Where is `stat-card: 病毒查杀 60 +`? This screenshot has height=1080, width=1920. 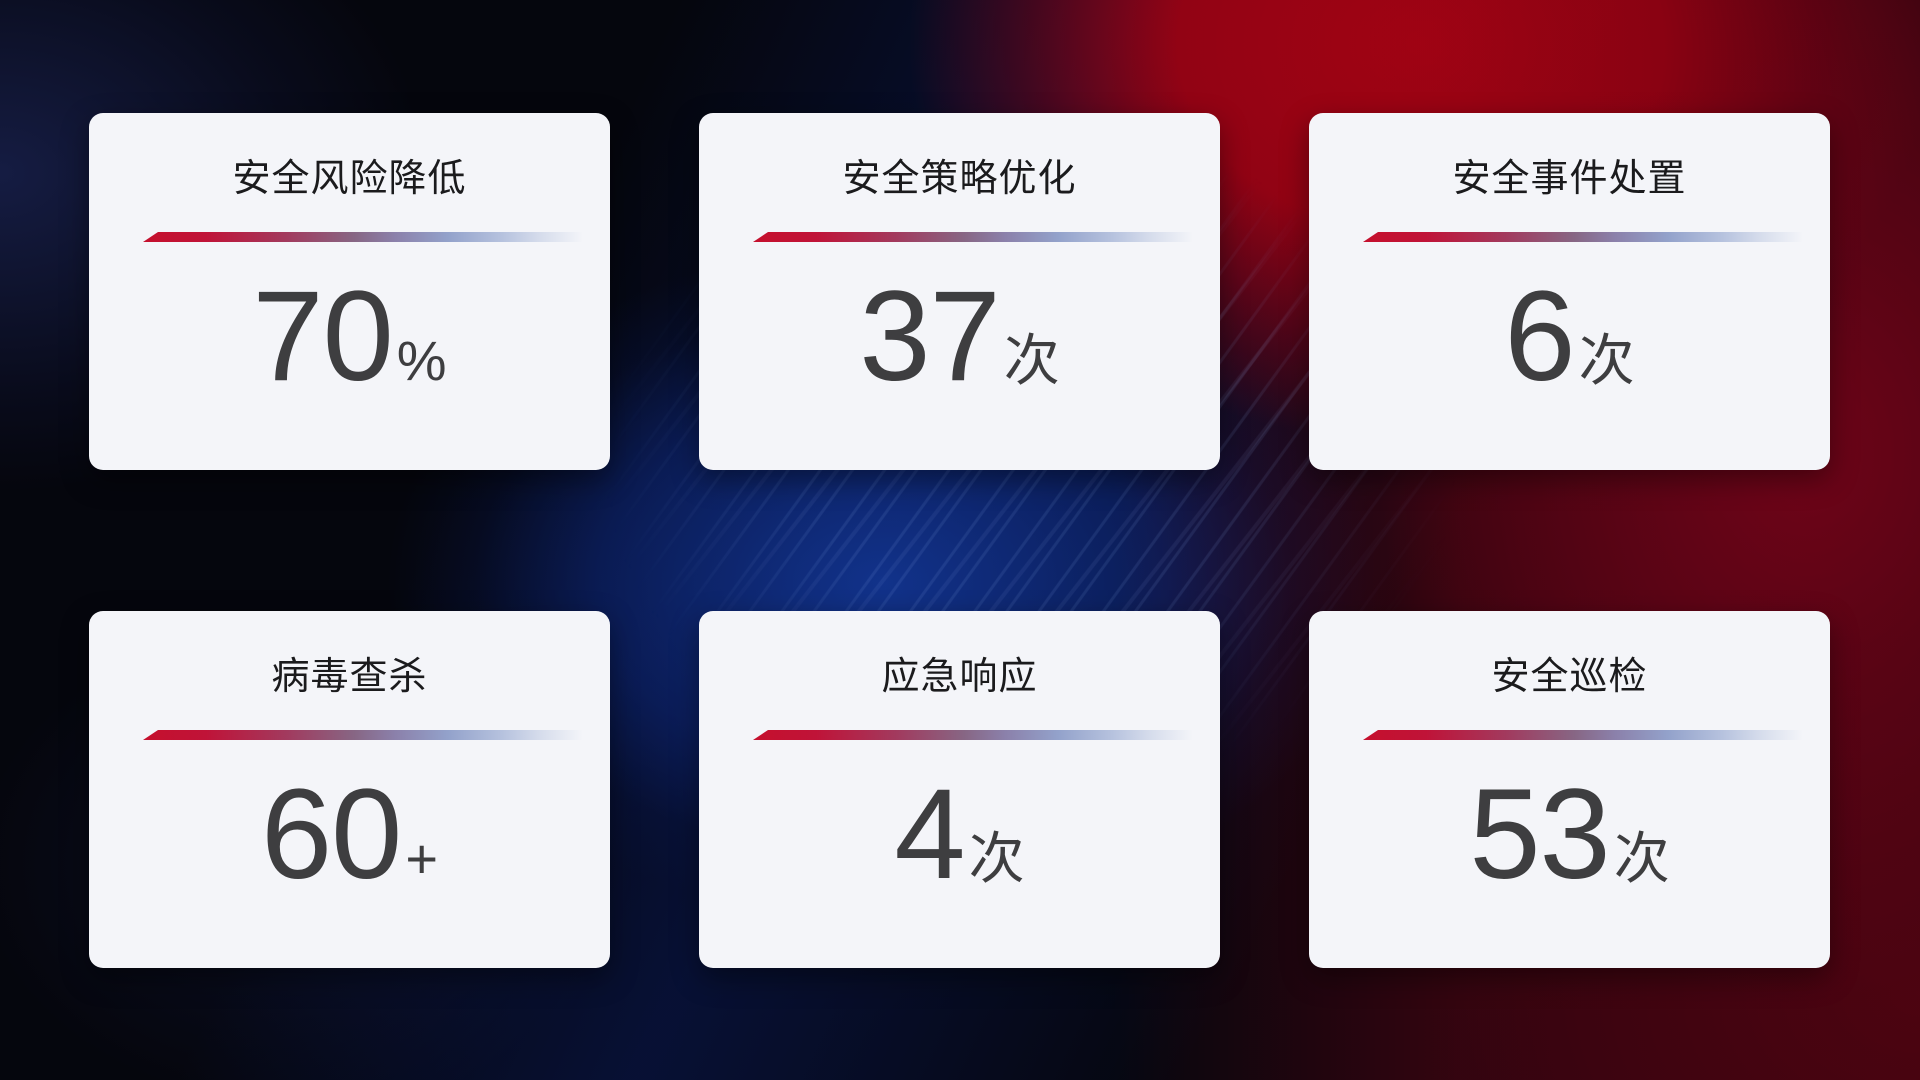
stat-card: 病毒查杀 60 + is located at coordinates (349, 789).